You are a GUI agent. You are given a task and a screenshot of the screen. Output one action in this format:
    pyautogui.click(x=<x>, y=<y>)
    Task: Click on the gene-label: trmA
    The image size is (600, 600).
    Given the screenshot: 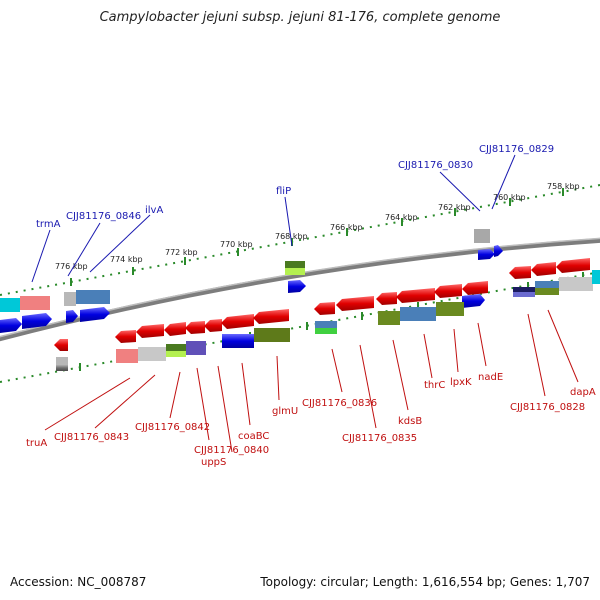 What is the action you would take?
    pyautogui.click(x=48, y=224)
    